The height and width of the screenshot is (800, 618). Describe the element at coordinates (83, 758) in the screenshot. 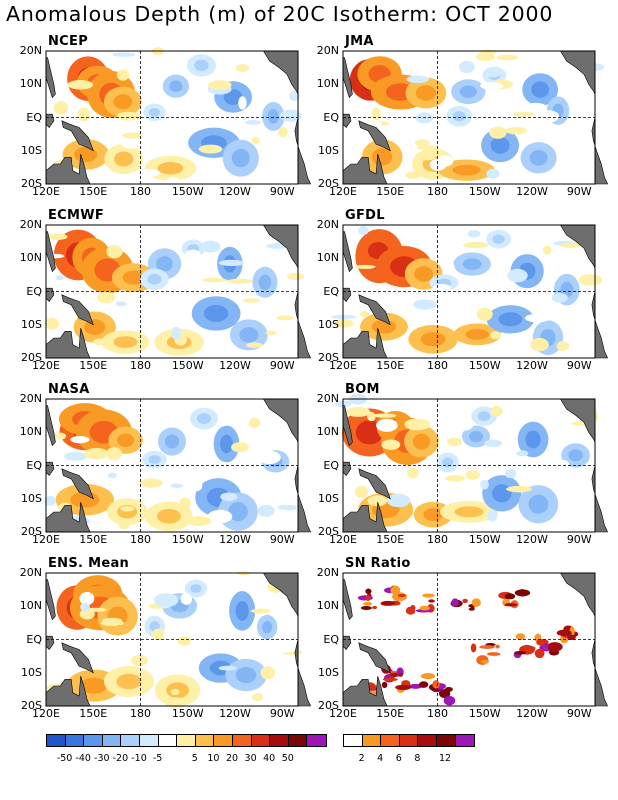

I see `anomaly-tick-label: -40` at that location.